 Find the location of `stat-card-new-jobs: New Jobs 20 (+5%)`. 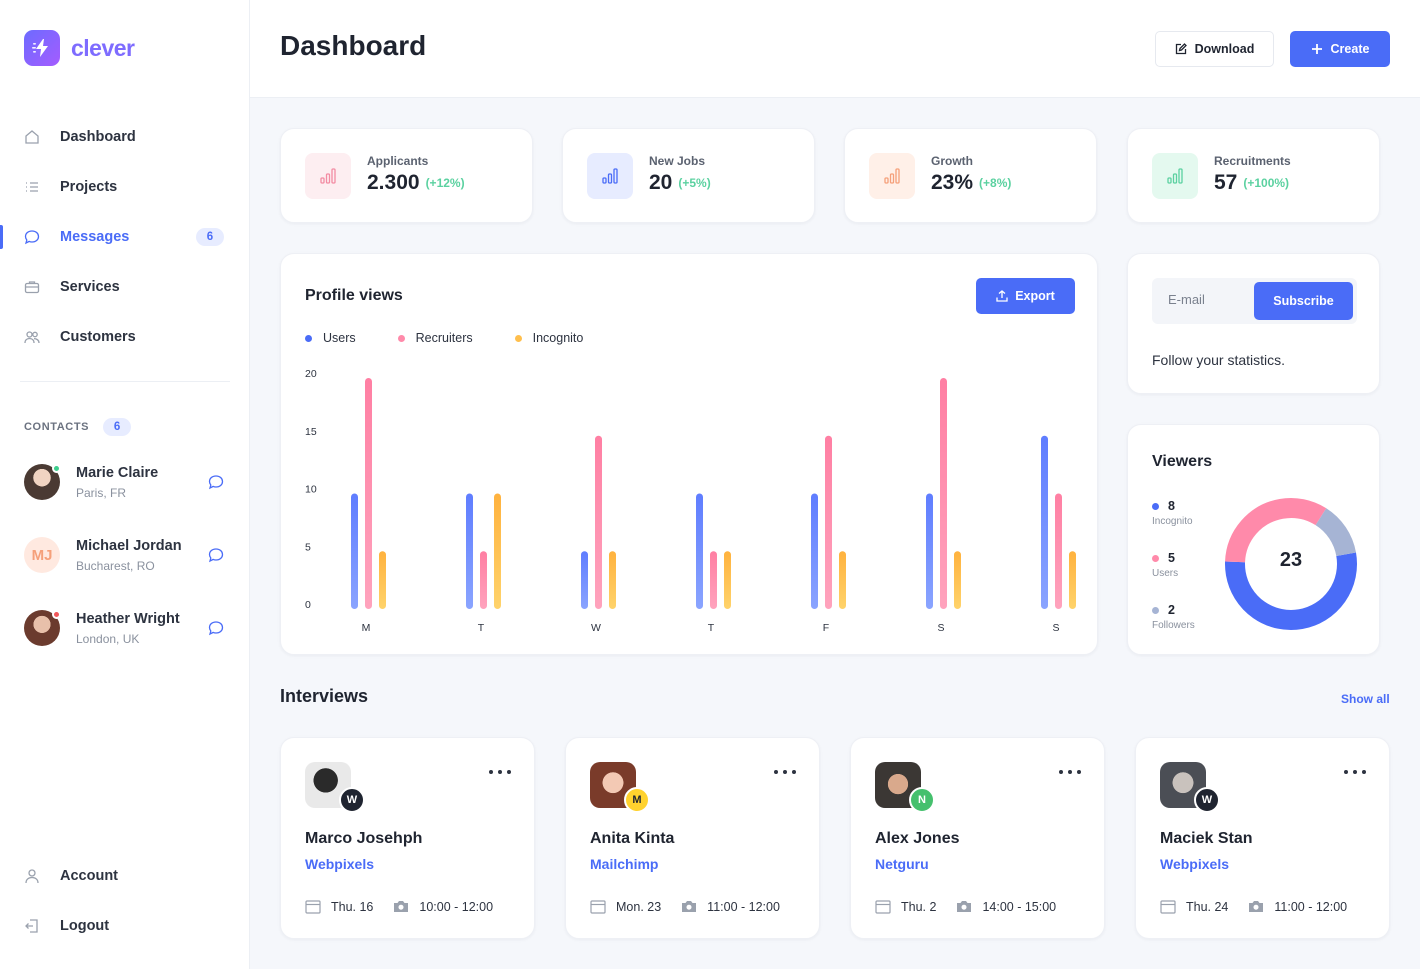

stat-card-new-jobs: New Jobs 20 (+5%) is located at coordinates (688, 175).